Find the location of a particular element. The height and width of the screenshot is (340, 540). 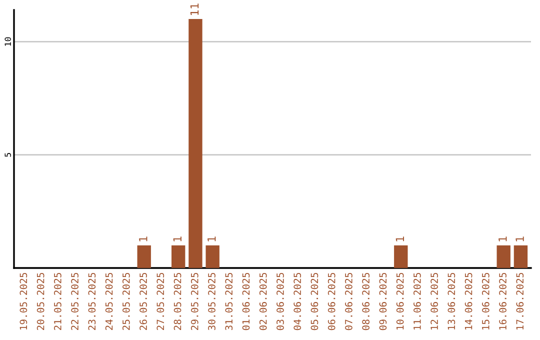

x-tick-label: 22.05.2025 is located at coordinates (74, 301).